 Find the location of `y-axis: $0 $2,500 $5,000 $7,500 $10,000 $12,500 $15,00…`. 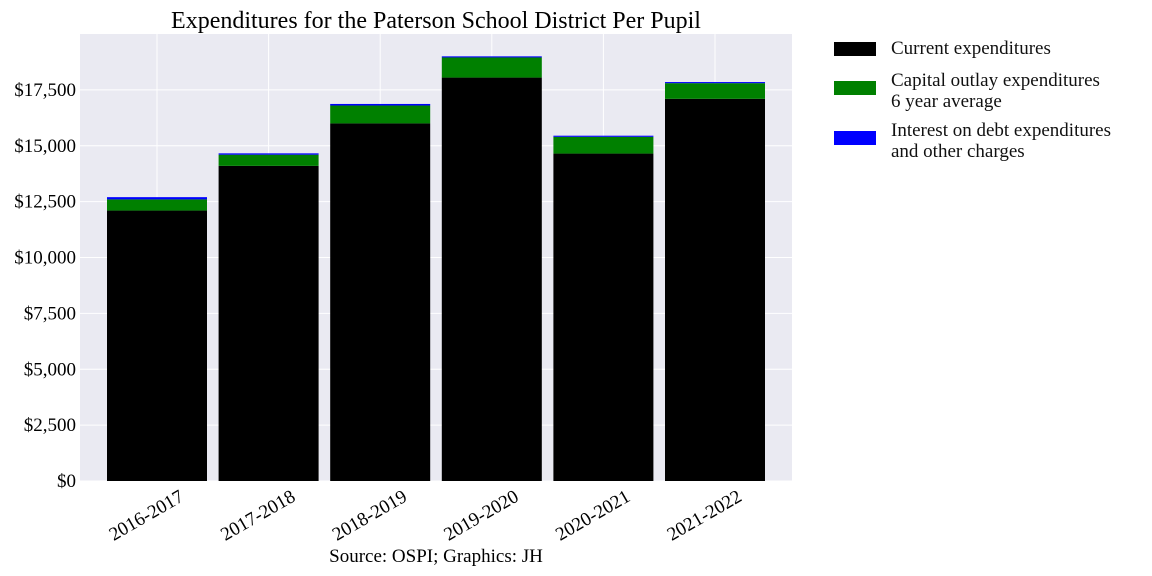

y-axis: $0 $2,500 $5,000 $7,500 $10,000 $12,500 $15,00… is located at coordinates (45, 286).